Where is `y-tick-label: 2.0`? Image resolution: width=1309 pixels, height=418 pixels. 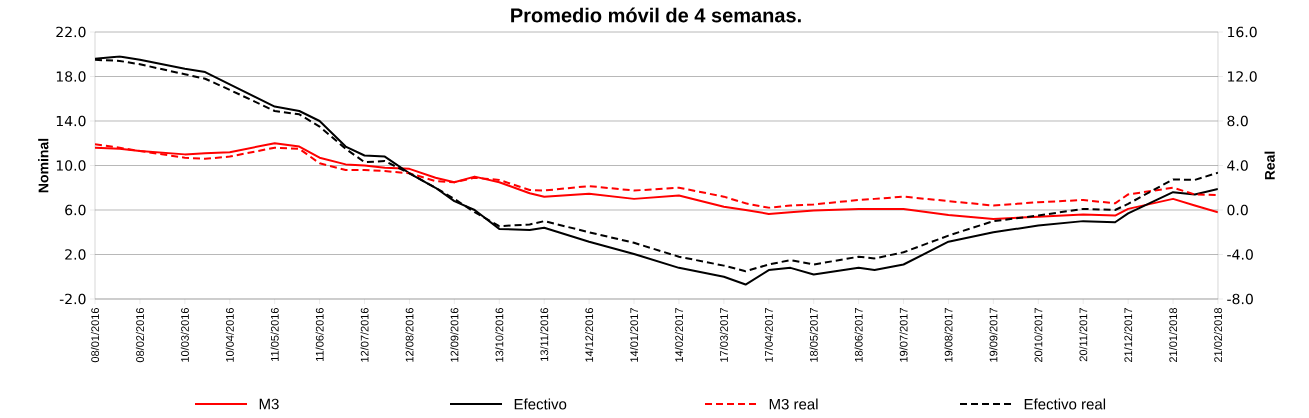 y-tick-label: 2.0 is located at coordinates (75, 254).